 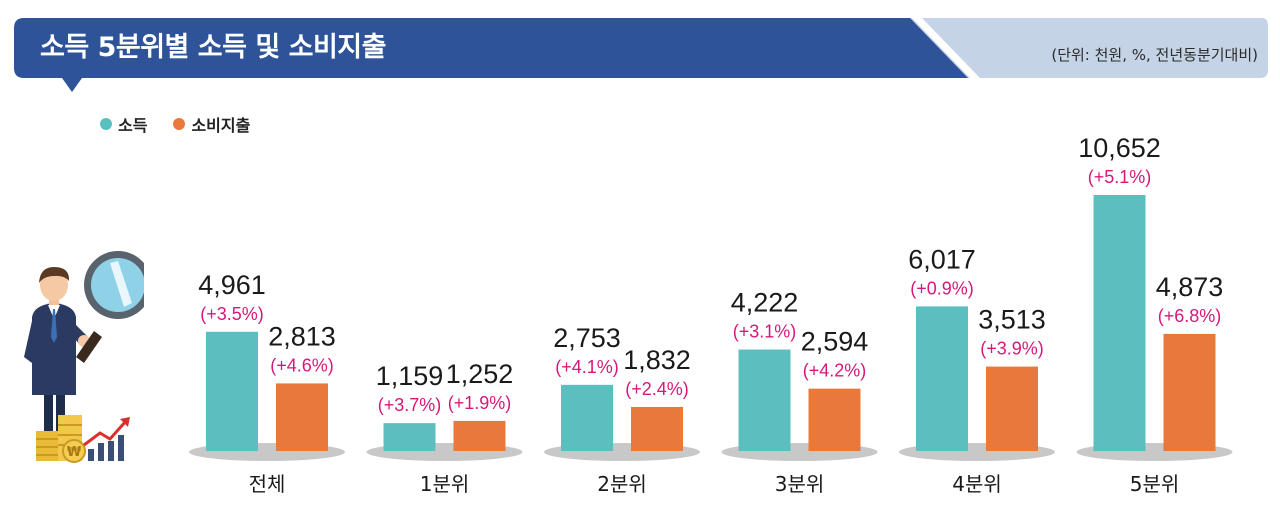 What do you see at coordinates (267, 484) in the screenshot?
I see `category-label-1: 전체` at bounding box center [267, 484].